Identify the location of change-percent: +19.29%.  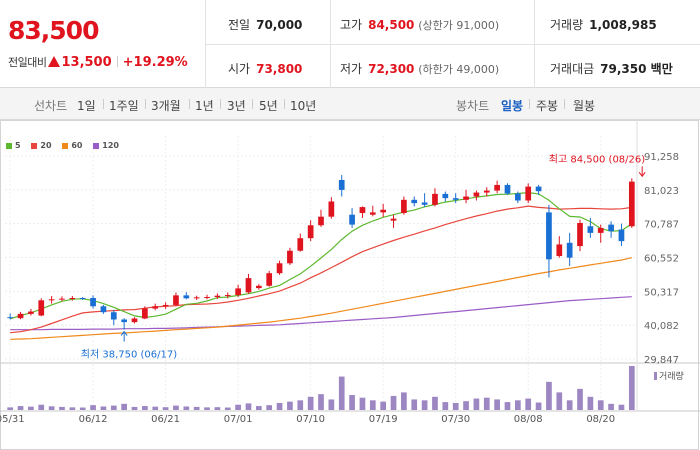
(155, 62).